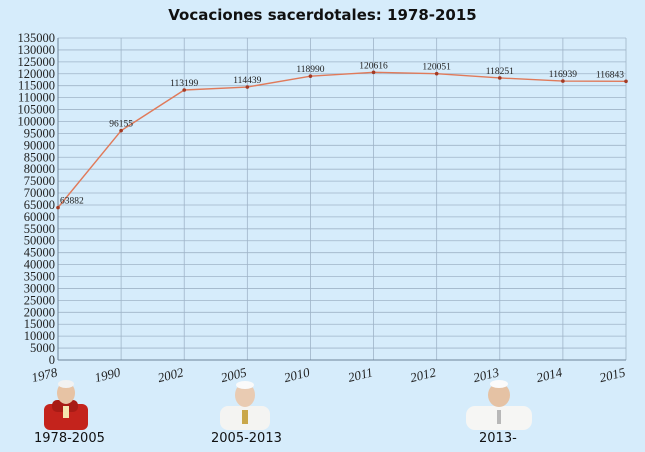 The width and height of the screenshot is (645, 452). Describe the element at coordinates (69, 438) in the screenshot. I see `caption-1: 1978-2005` at that location.